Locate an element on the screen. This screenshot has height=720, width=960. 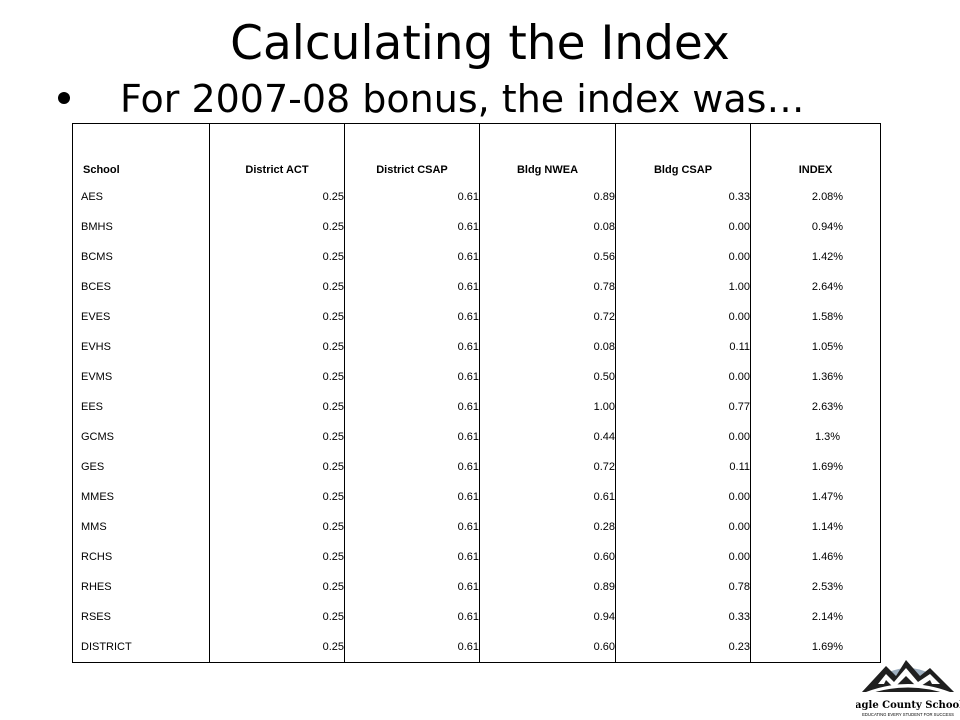
table-row: RSES 0.25 0.61 0.94 0.33 2.14% is located at coordinates (476, 617).